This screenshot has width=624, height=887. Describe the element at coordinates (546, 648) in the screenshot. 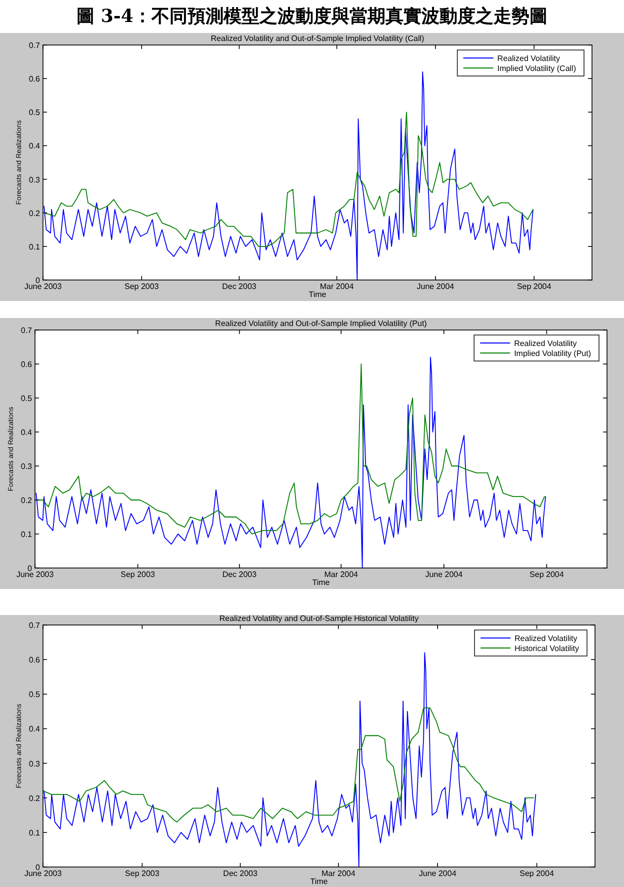

I see `legend-label: Historical Volatility` at that location.